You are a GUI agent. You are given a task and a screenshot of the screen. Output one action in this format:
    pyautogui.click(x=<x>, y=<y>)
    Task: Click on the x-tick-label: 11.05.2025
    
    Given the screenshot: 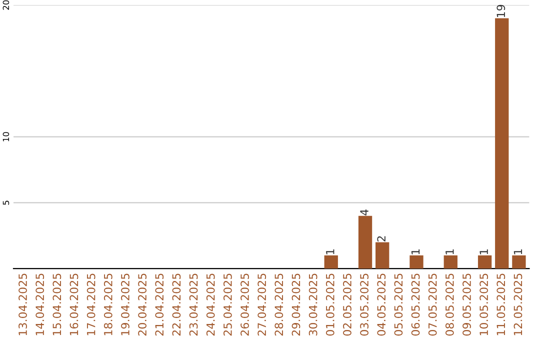 What is the action you would take?
    pyautogui.click(x=501, y=305)
    